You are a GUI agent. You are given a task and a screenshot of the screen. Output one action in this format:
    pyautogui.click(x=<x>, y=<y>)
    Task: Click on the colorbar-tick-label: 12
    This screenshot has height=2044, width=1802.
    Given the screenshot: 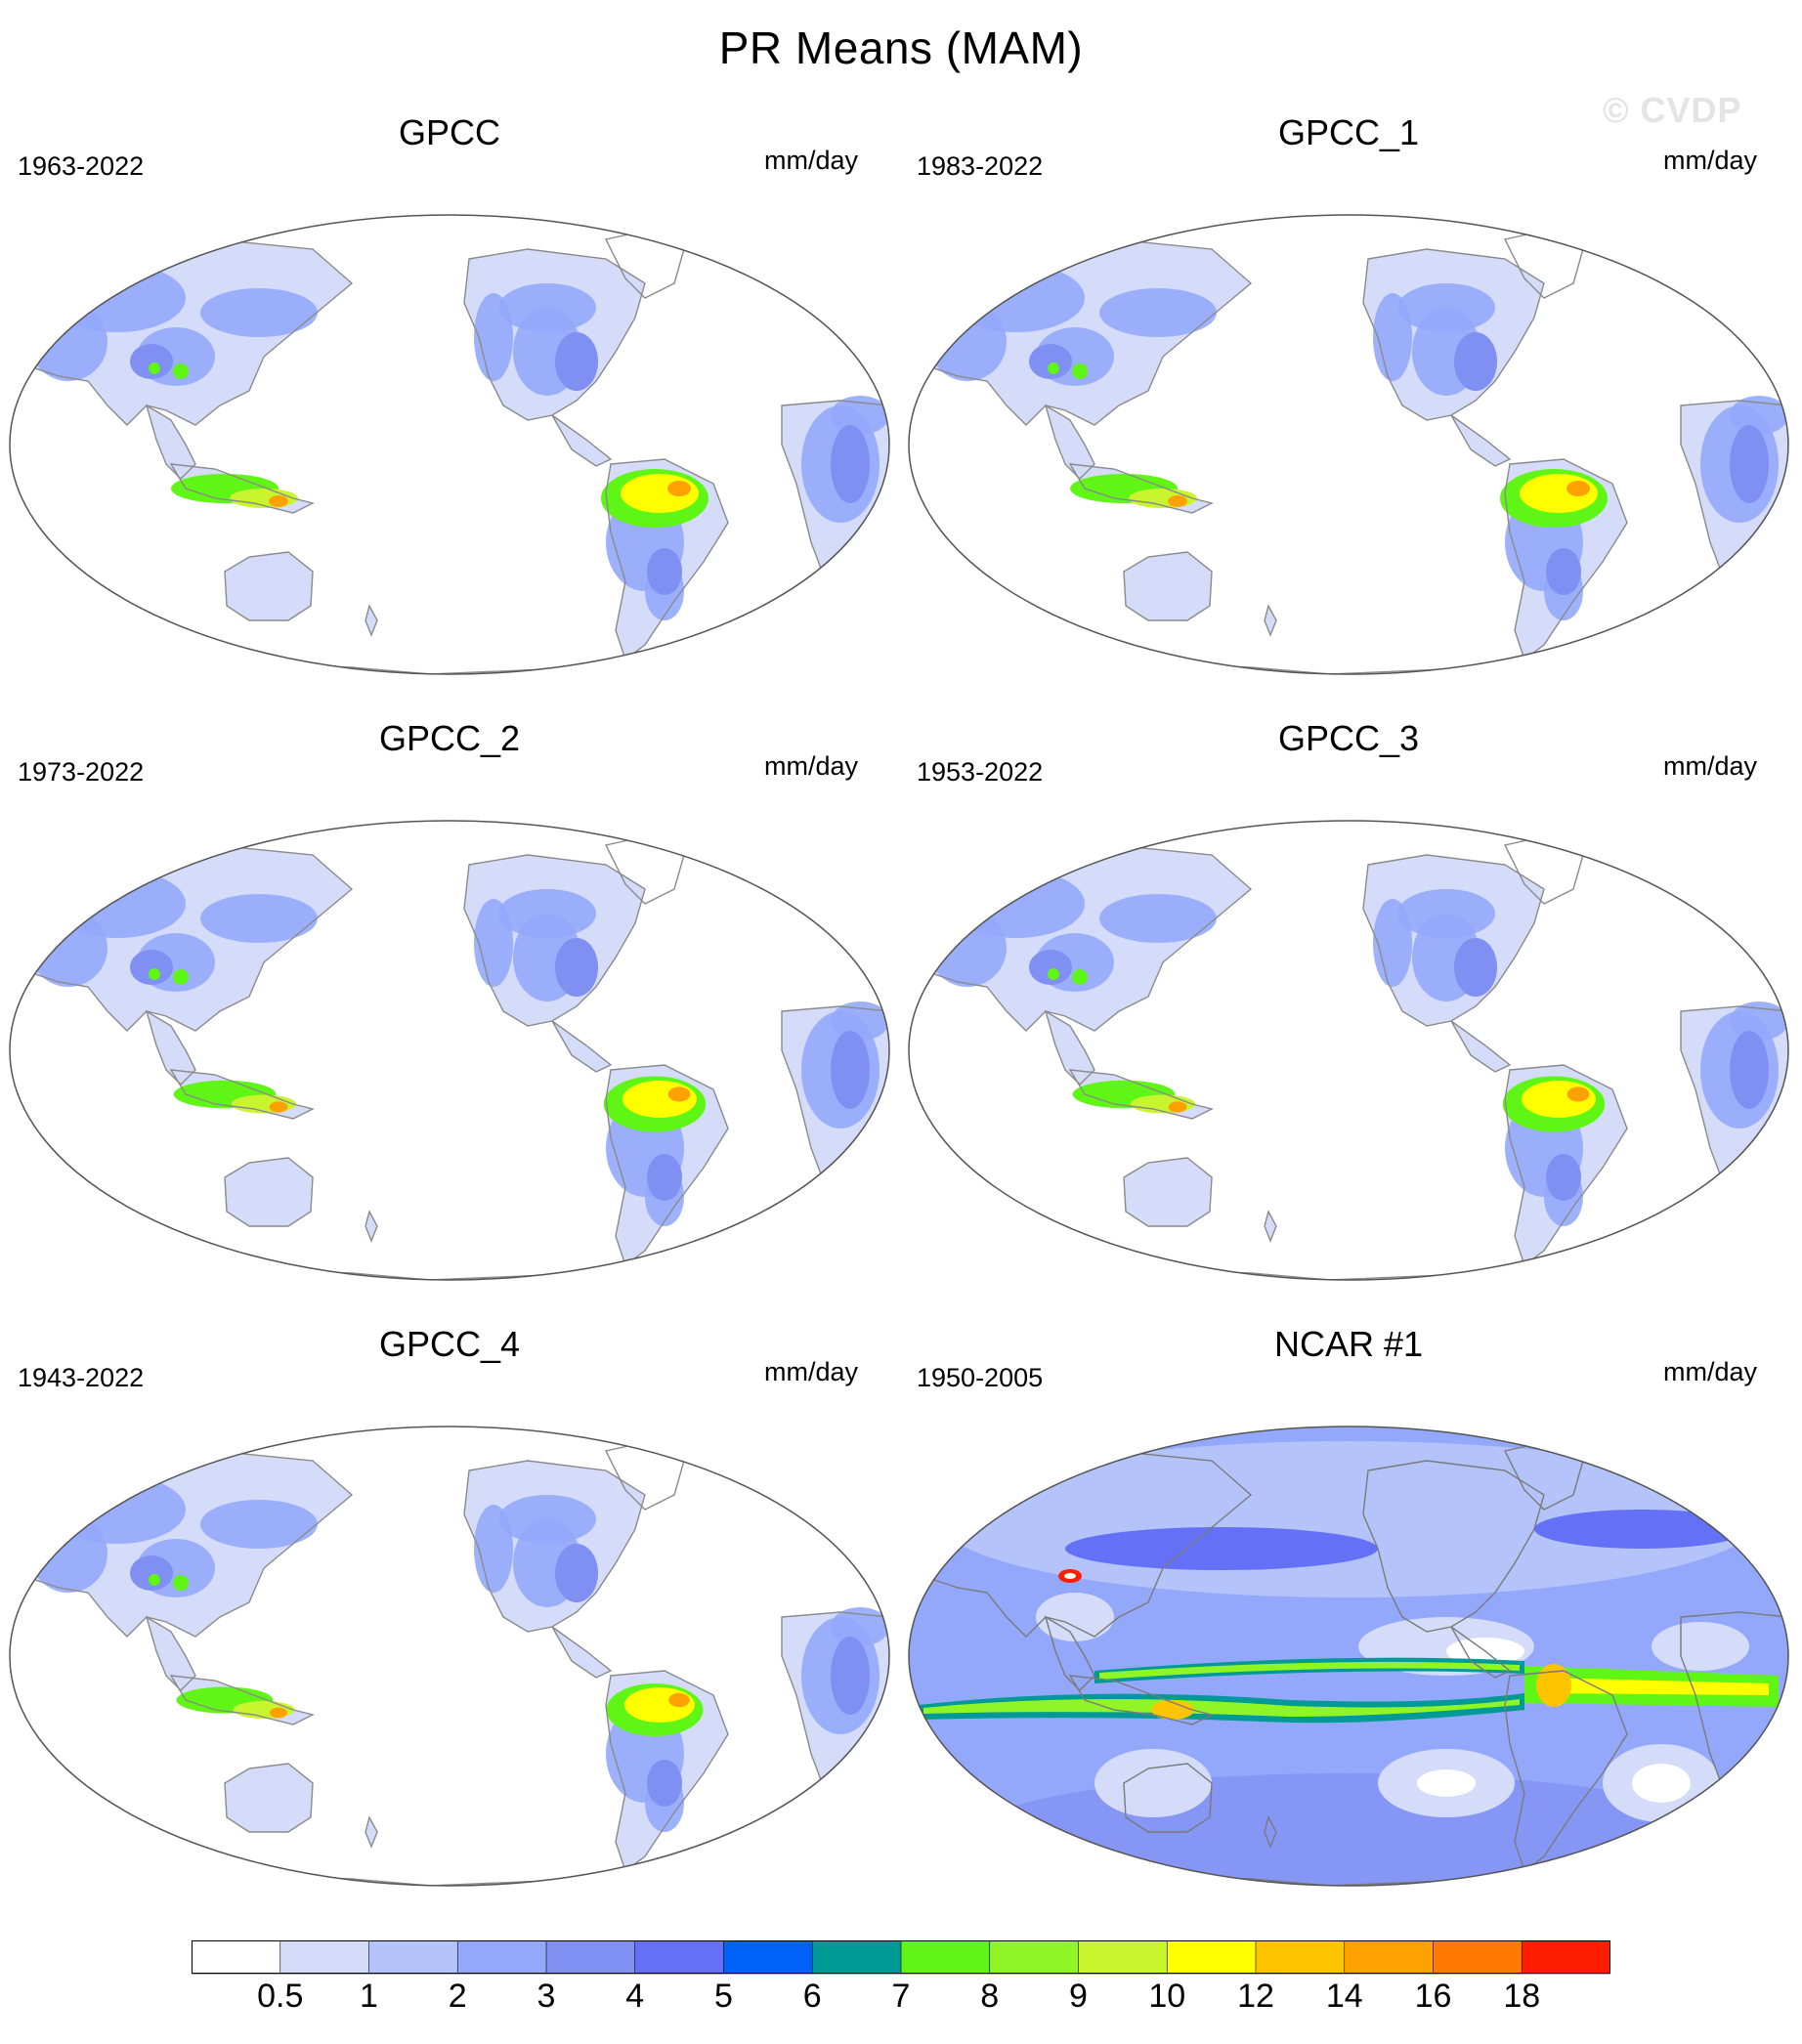 What is the action you would take?
    pyautogui.click(x=1255, y=1996)
    